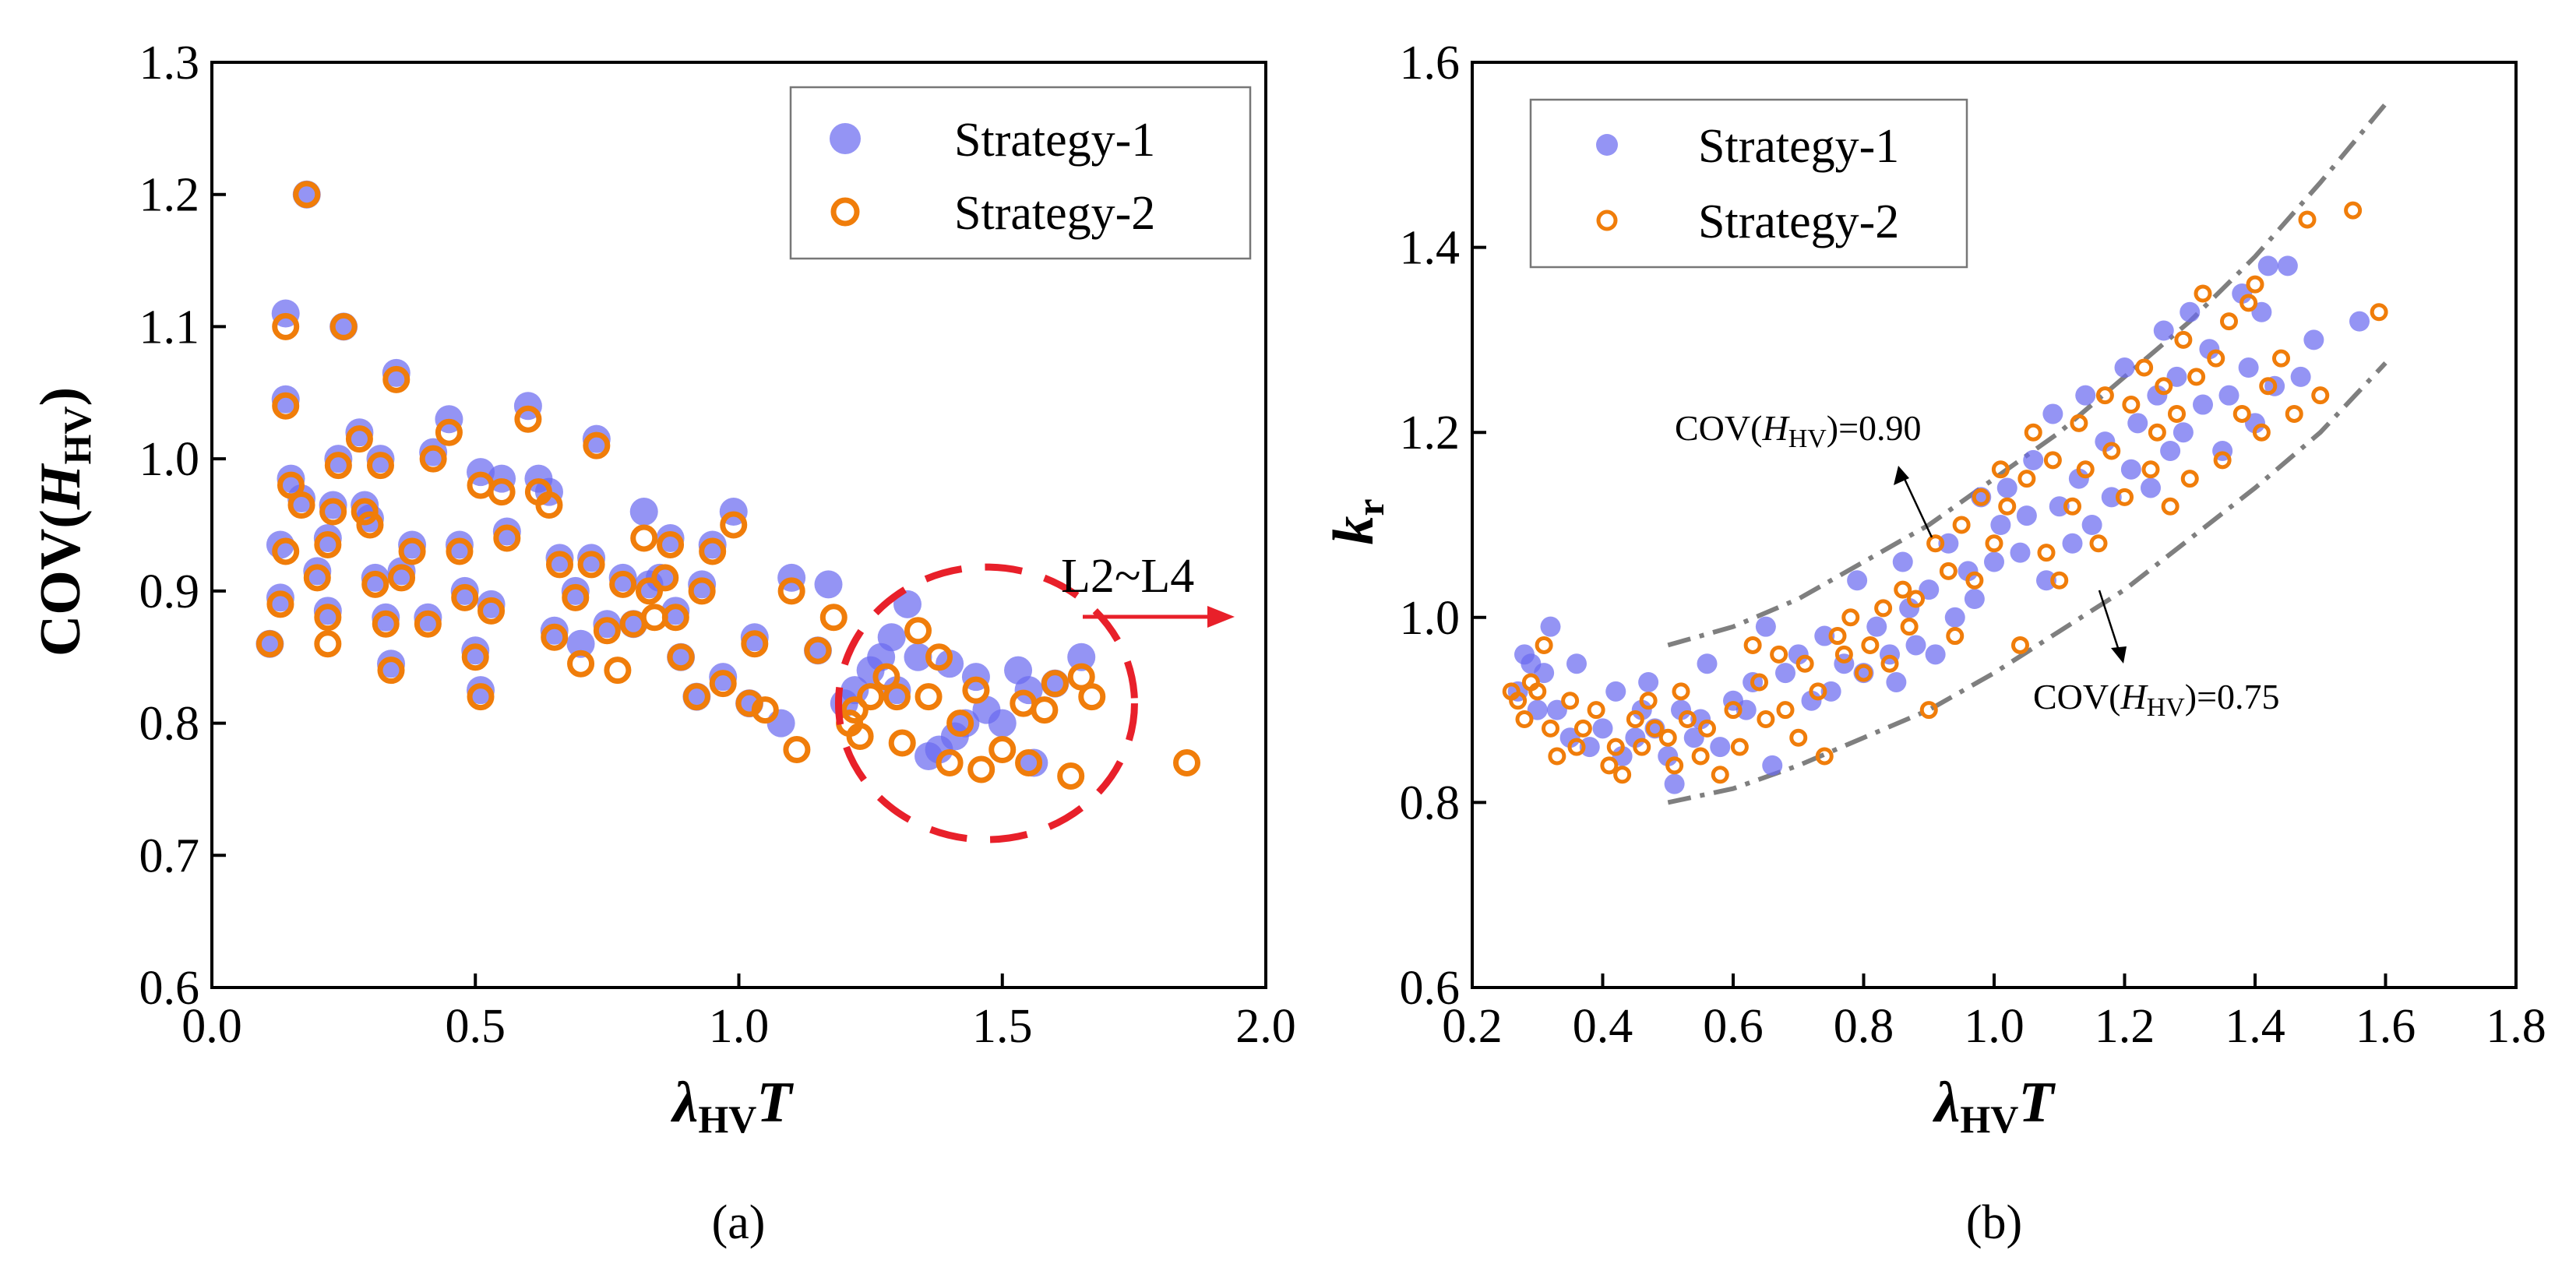 The image size is (2576, 1278). I want to click on y-label-suffix: ), so click(61, 397).